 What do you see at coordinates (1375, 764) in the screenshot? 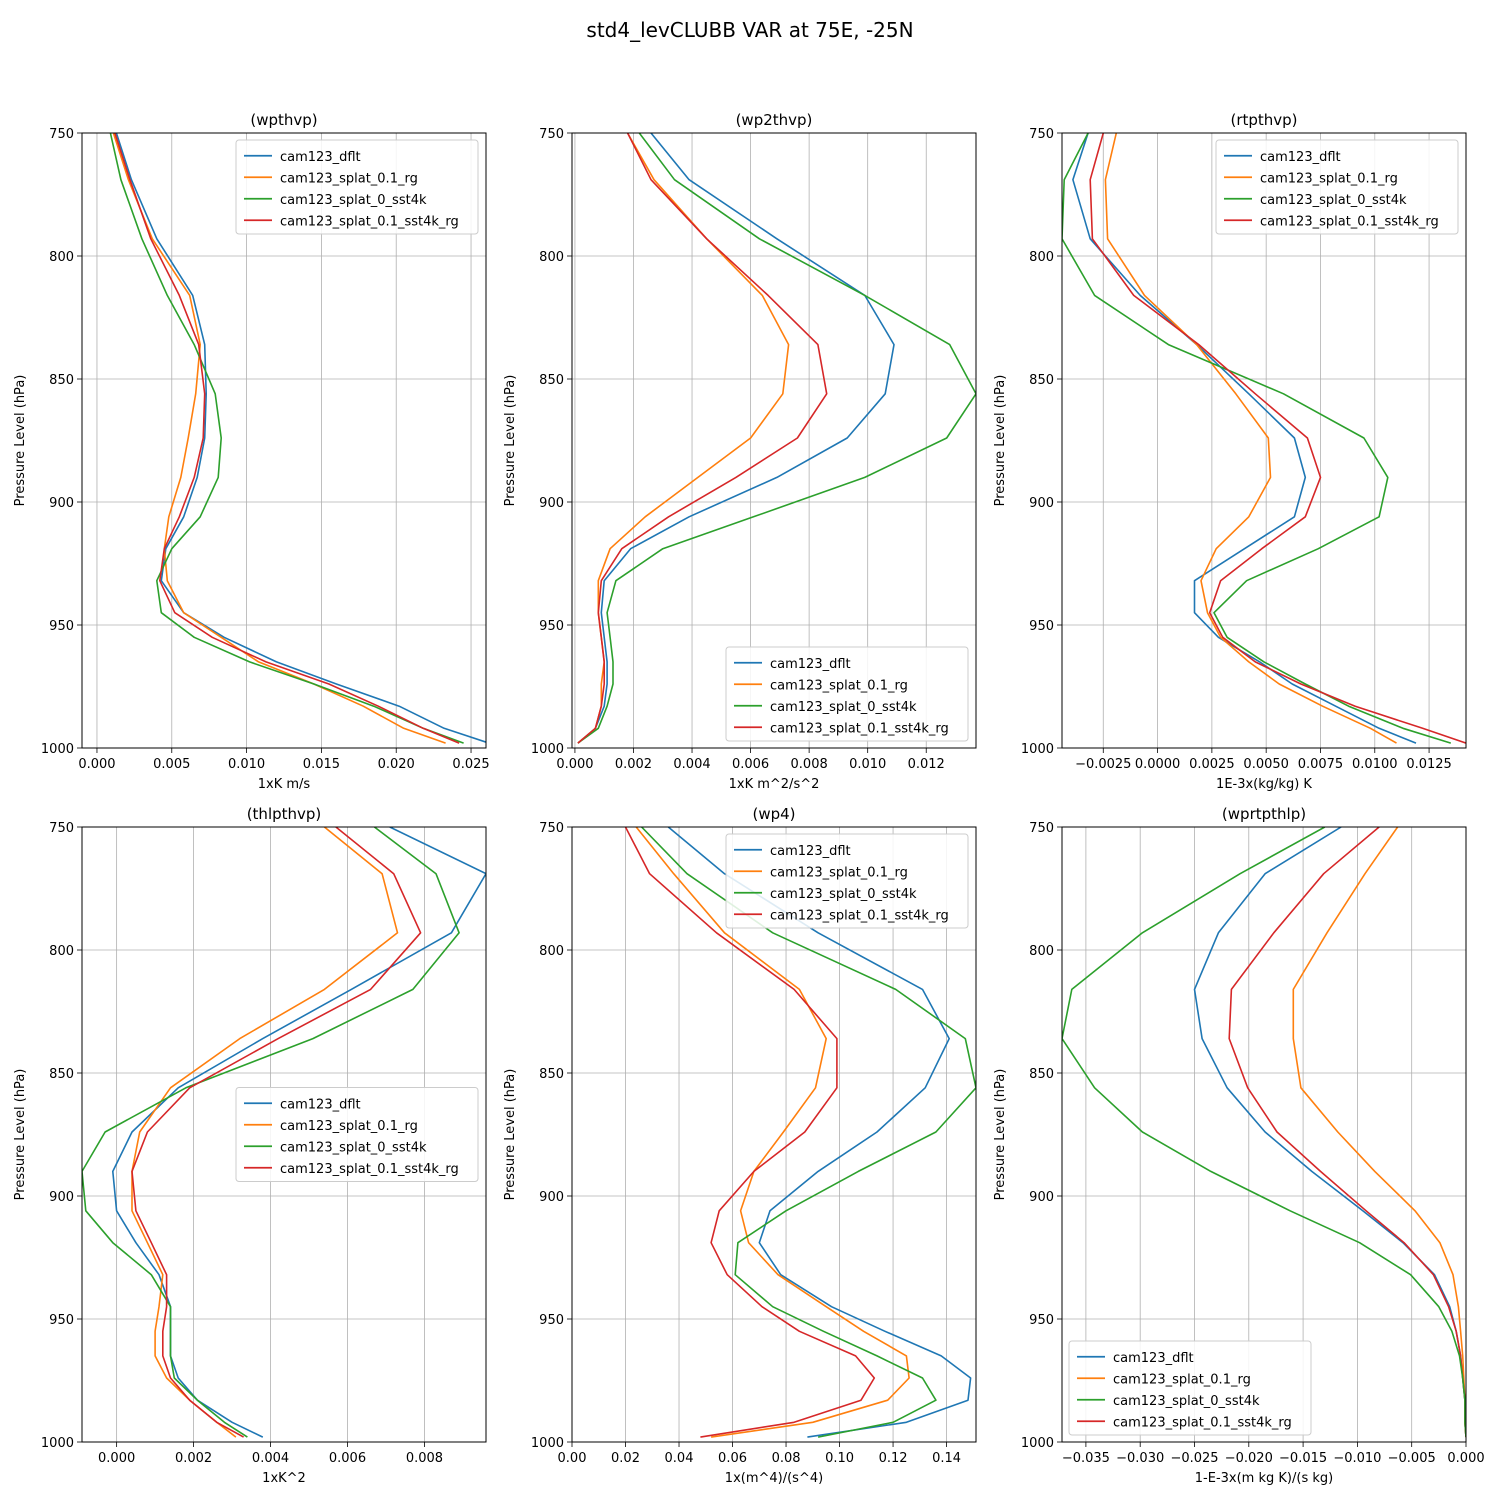
I see `x-tick-label: 0.0100` at bounding box center [1375, 764].